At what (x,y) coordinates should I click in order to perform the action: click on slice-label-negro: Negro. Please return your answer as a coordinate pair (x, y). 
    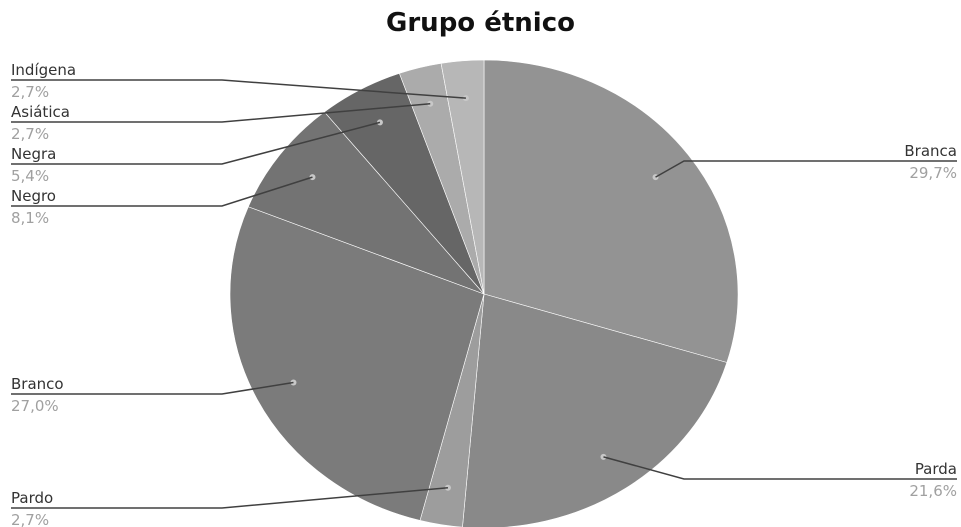
    Looking at the image, I should click on (33, 196).